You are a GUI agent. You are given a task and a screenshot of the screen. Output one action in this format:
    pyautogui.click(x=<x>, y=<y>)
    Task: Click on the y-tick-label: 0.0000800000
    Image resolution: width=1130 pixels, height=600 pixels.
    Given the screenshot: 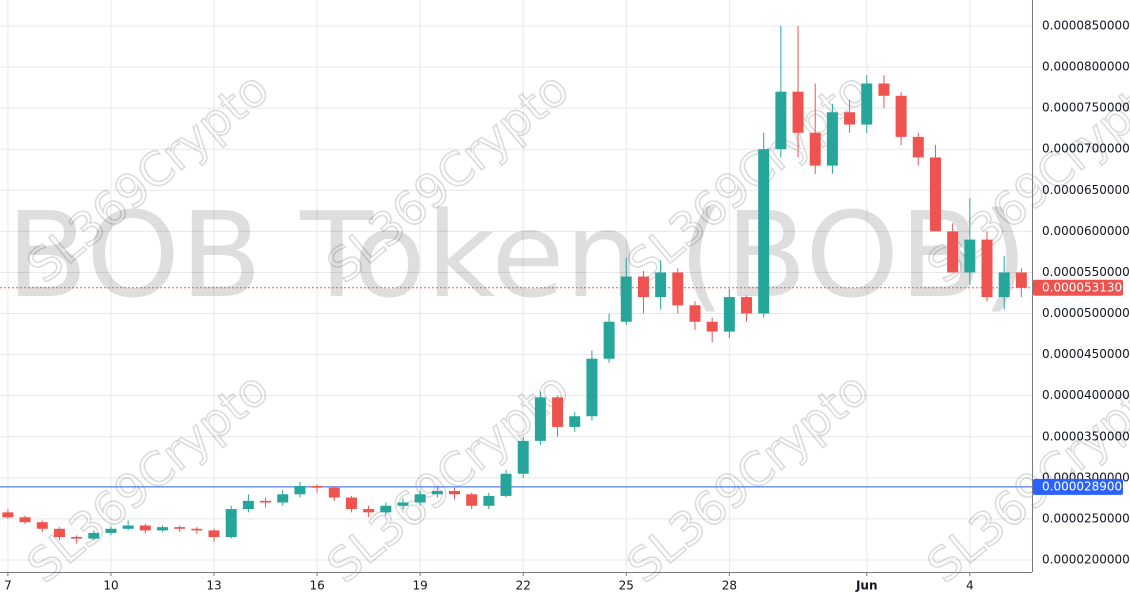 What is the action you would take?
    pyautogui.click(x=1086, y=67)
    